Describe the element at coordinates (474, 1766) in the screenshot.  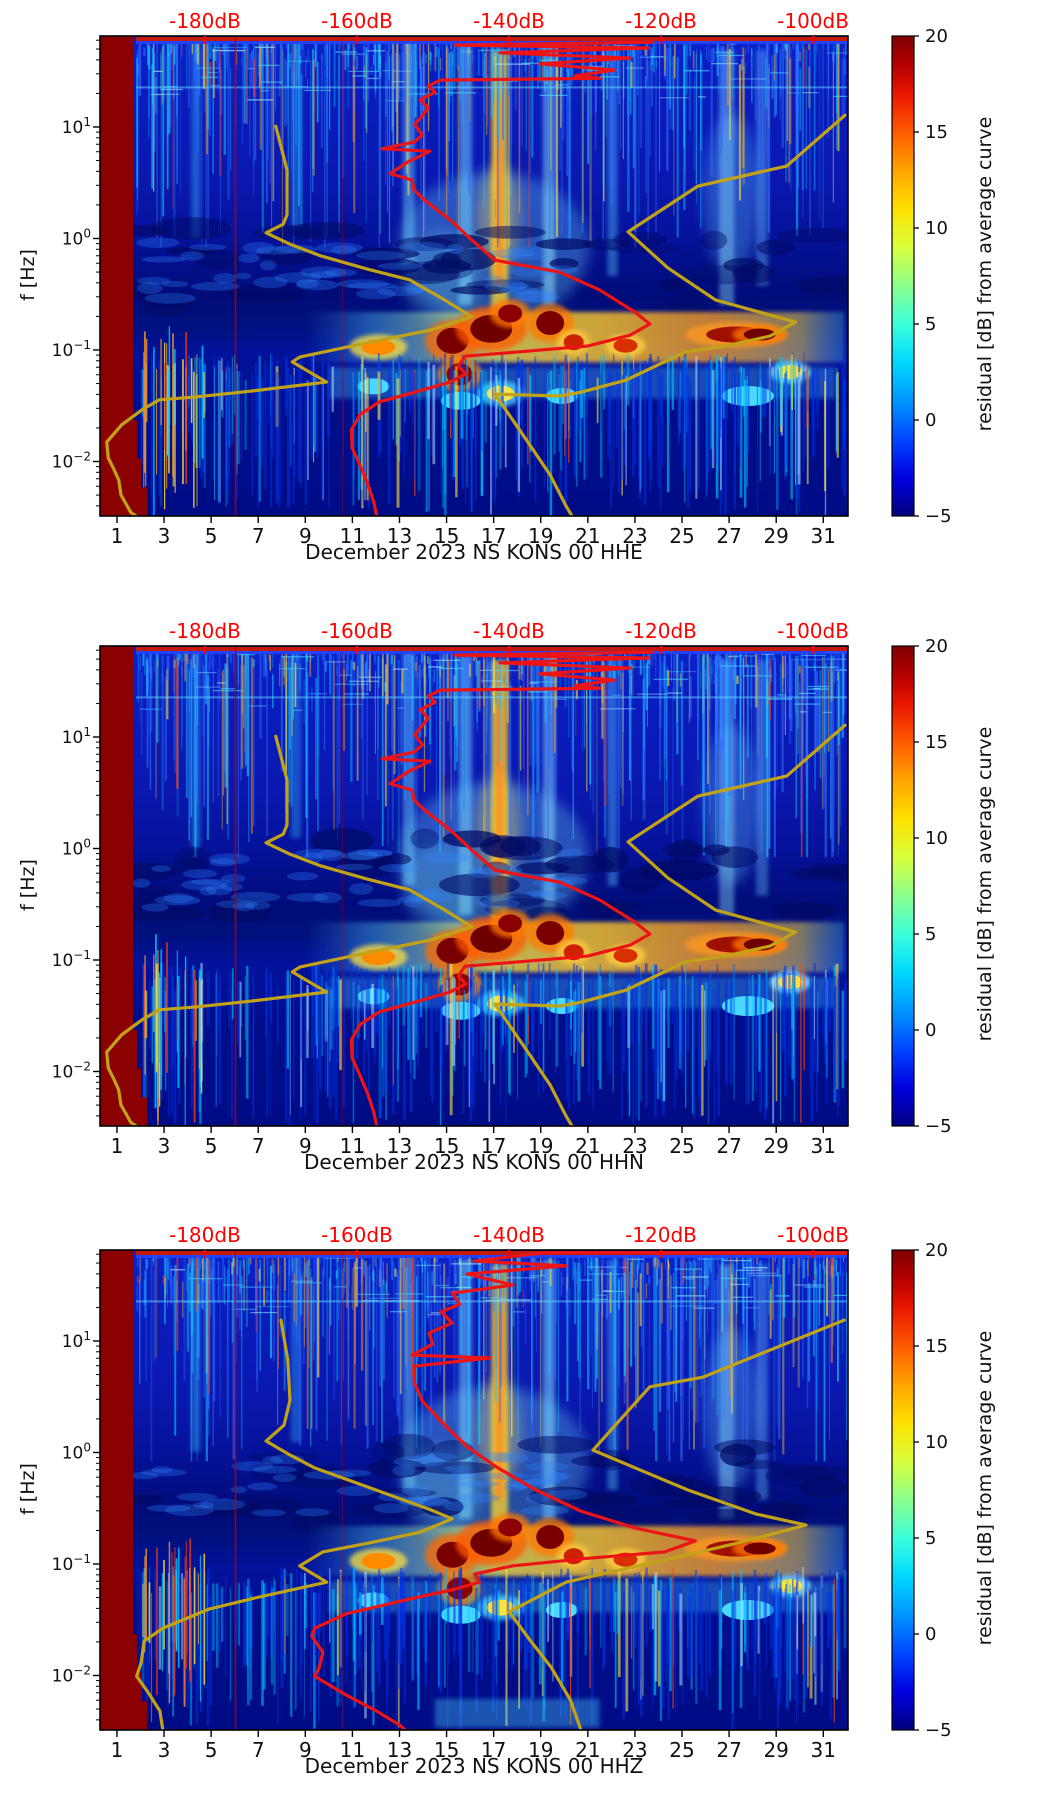
I see `x-axis-label: December 2023 NS KONS 00 HHZ` at that location.